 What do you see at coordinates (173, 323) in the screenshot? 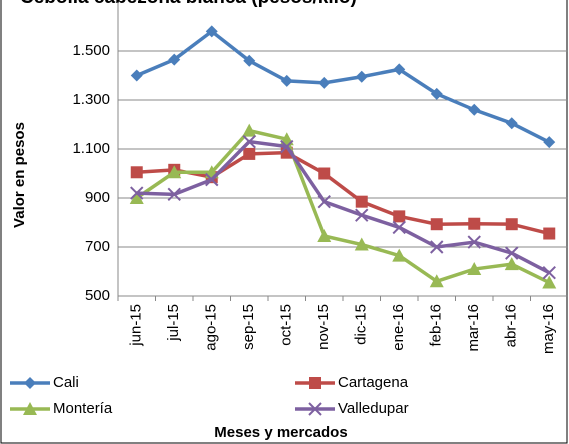
I see `x-tick-label: jul-15` at bounding box center [173, 323].